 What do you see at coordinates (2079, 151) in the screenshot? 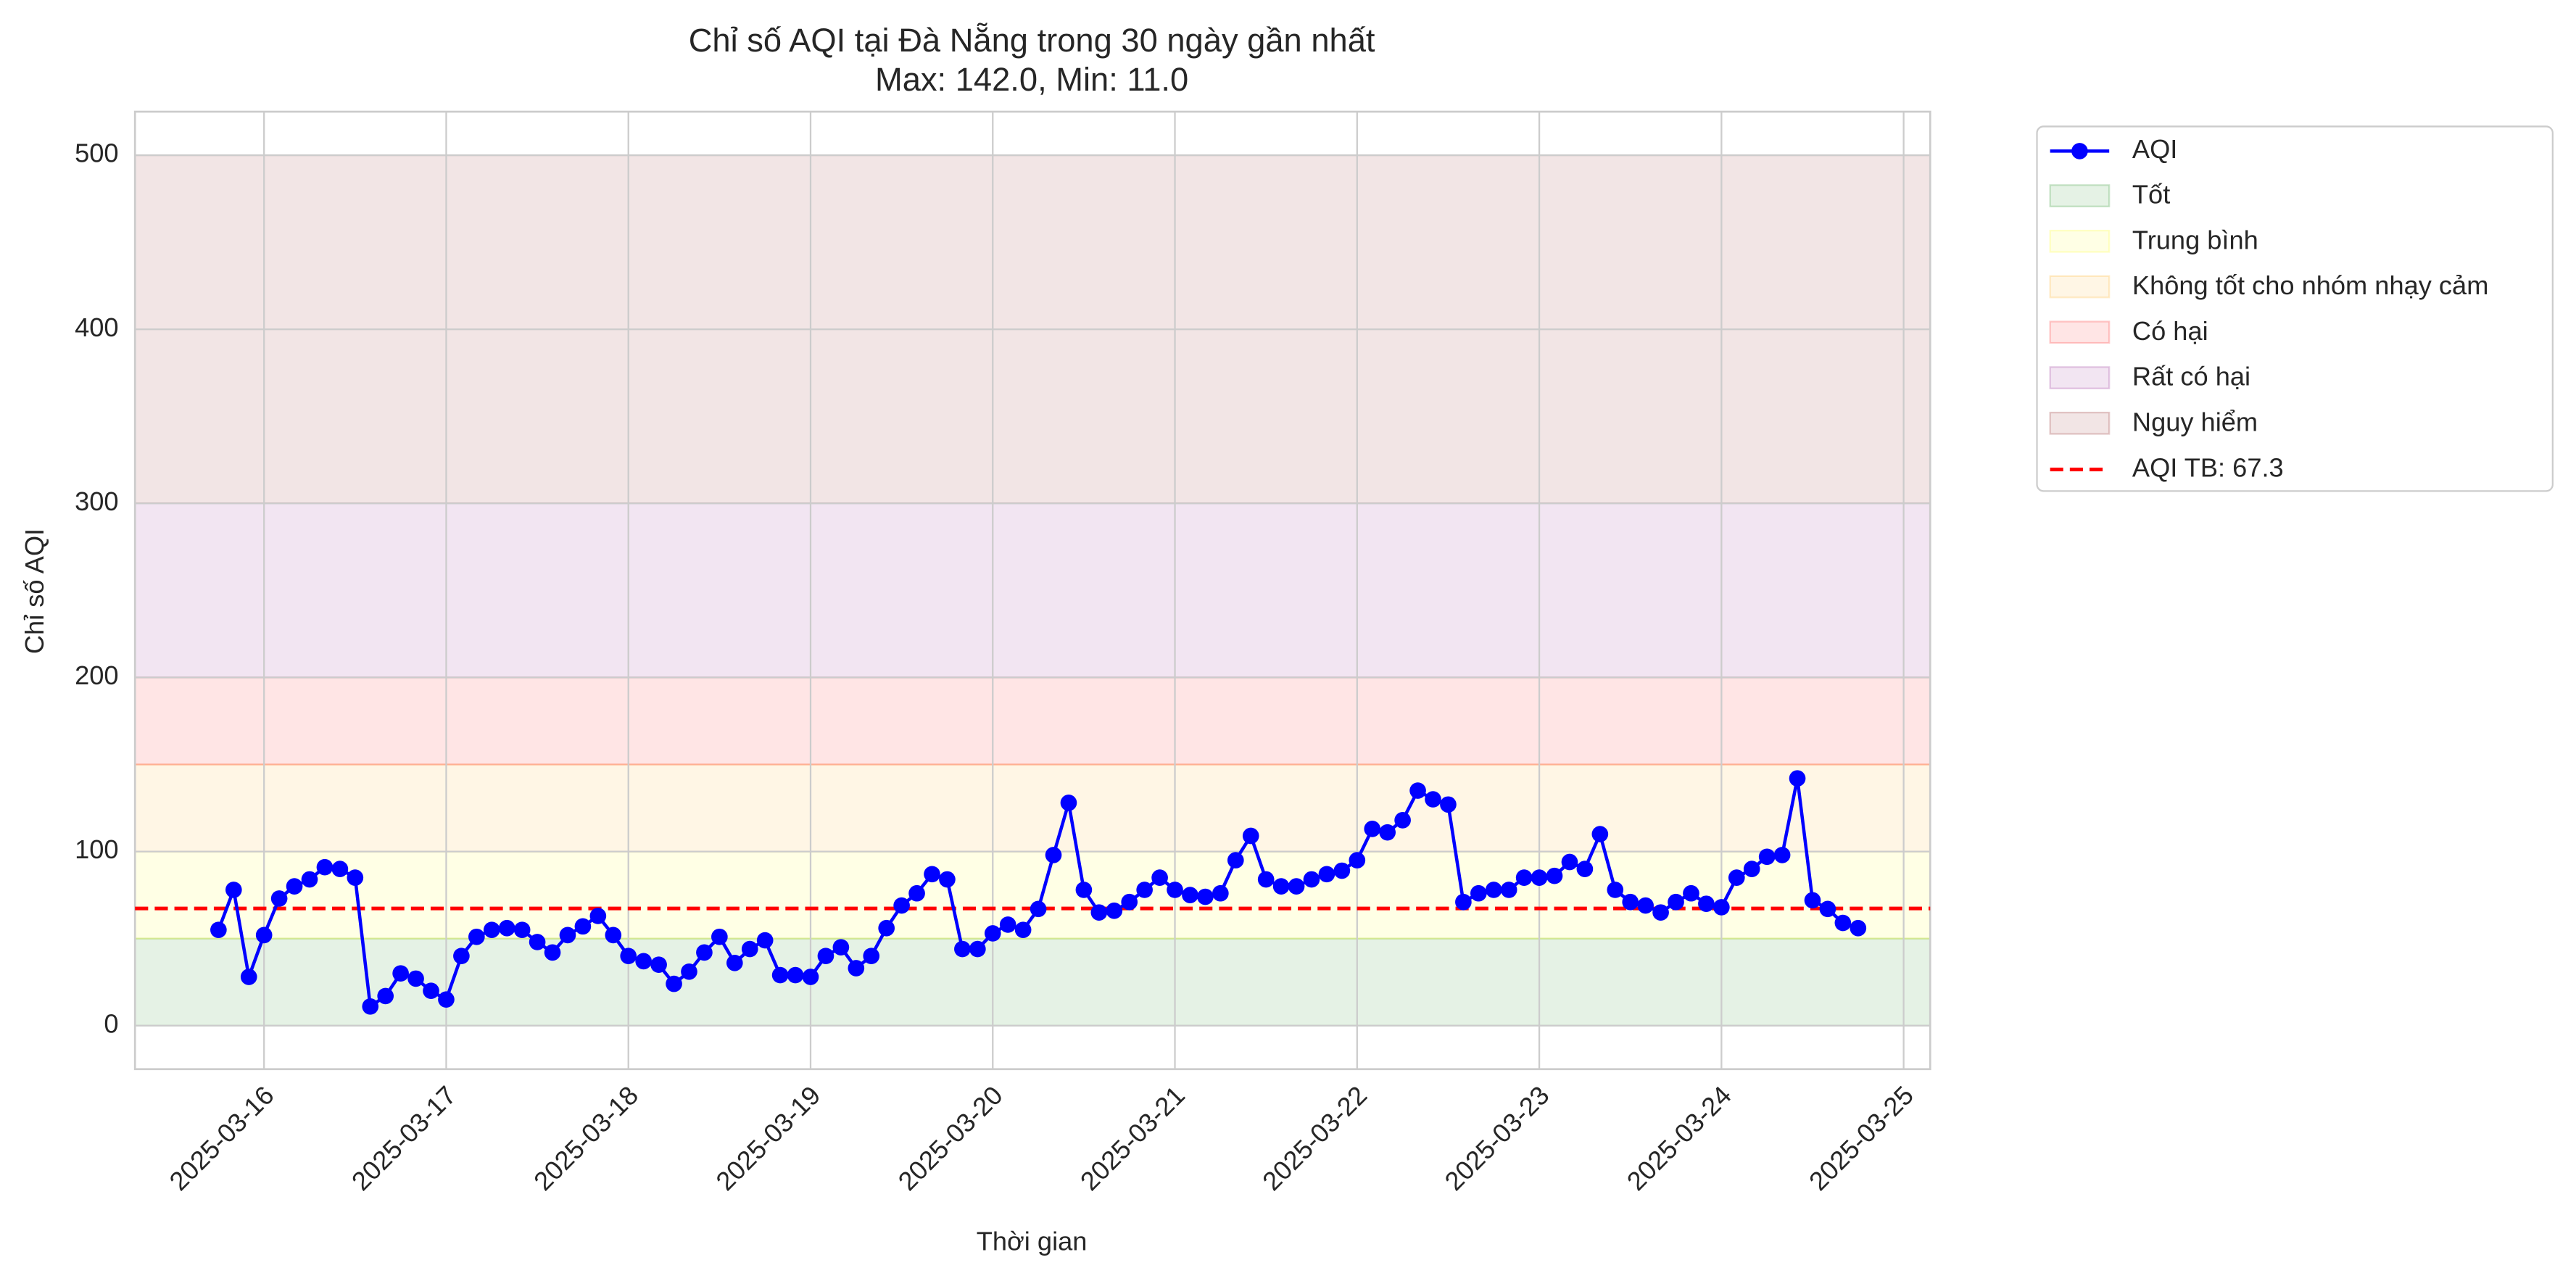
I see `legend-marker` at bounding box center [2079, 151].